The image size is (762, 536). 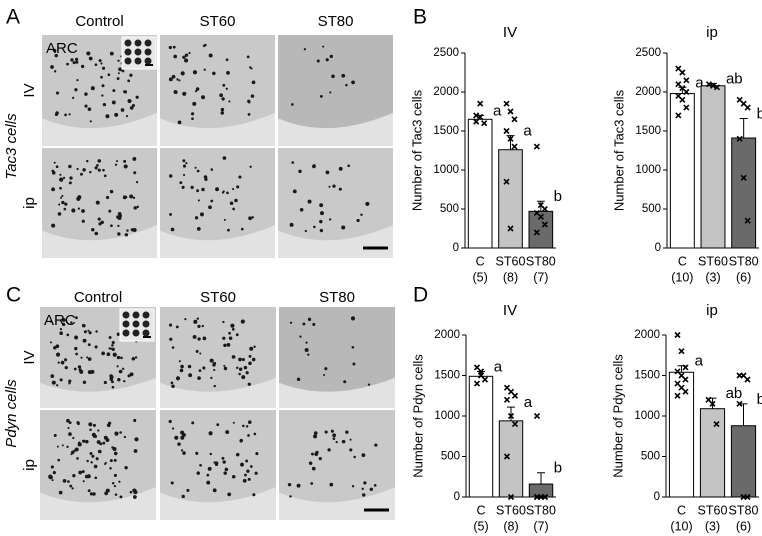 I want to click on bar, so click(x=743, y=461).